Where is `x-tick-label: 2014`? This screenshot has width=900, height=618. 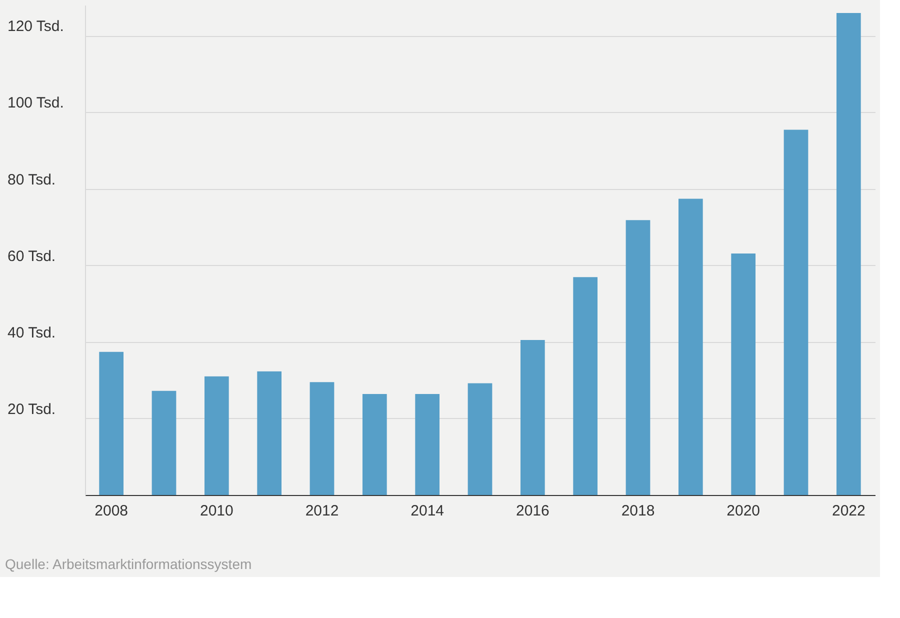 x-tick-label: 2014 is located at coordinates (427, 511).